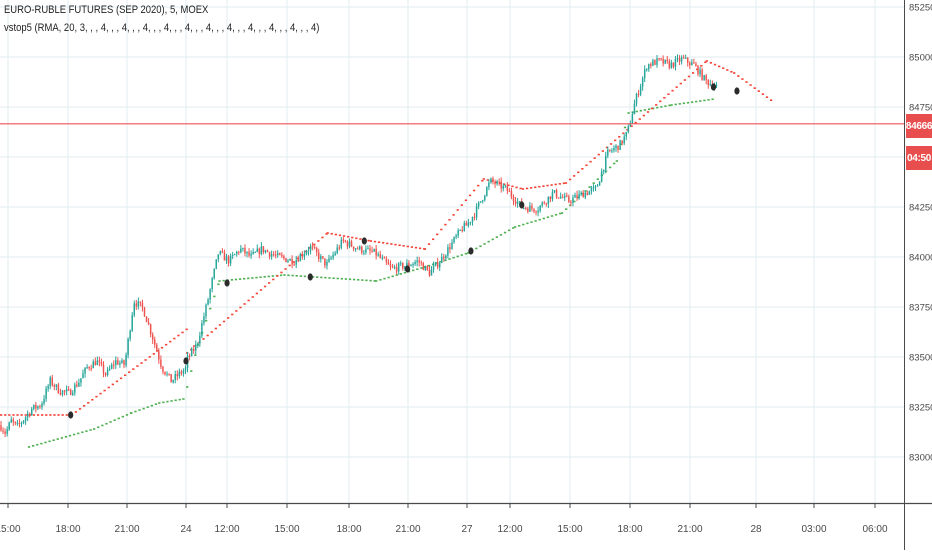  I want to click on price-tick-label: 83000, so click(920, 458).